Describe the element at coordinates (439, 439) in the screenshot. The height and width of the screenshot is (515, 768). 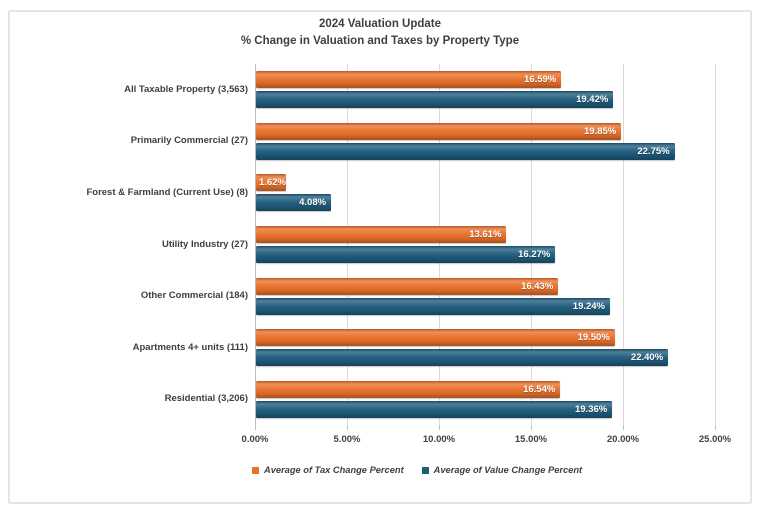
I see `x-tick-label: 10.00%` at that location.